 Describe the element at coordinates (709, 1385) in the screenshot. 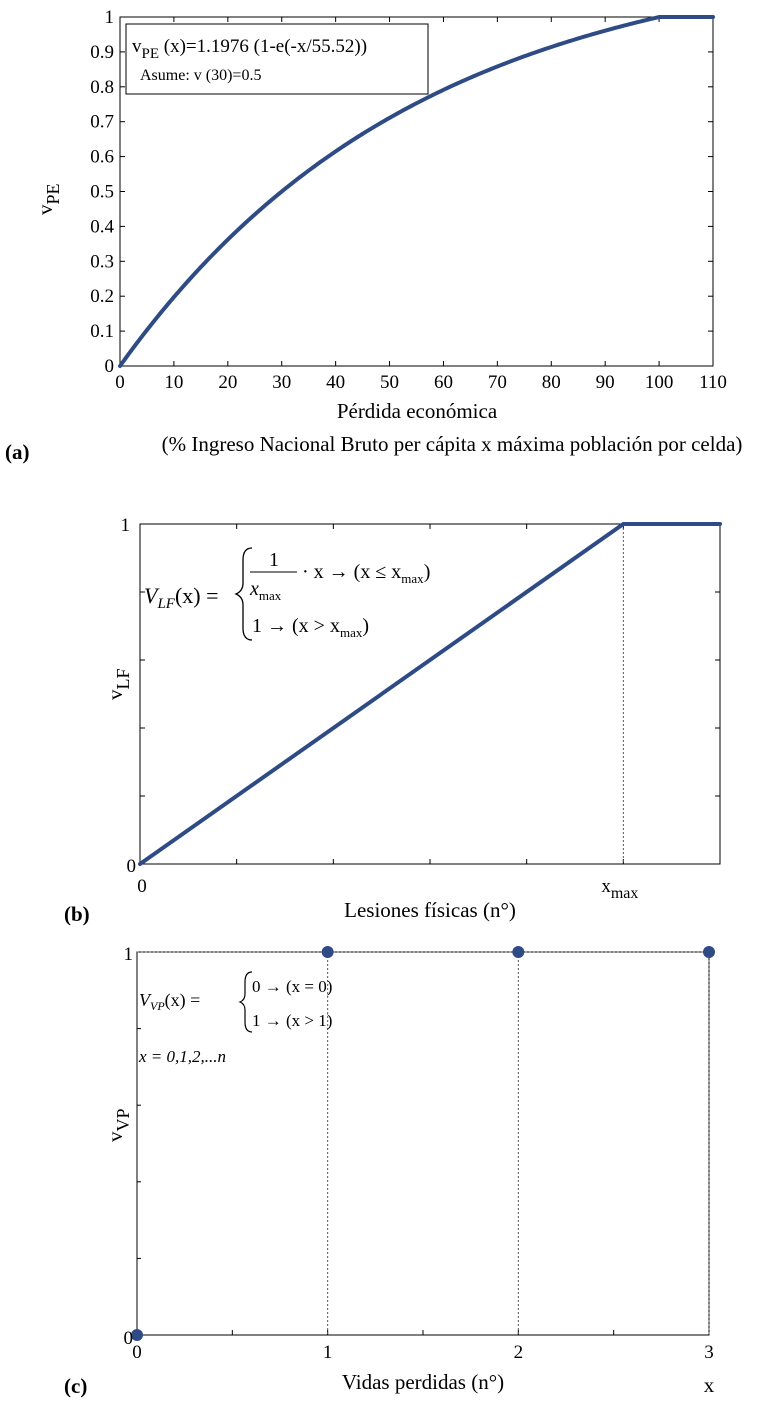

I see `panel-c-x-axis-right-label: x` at that location.